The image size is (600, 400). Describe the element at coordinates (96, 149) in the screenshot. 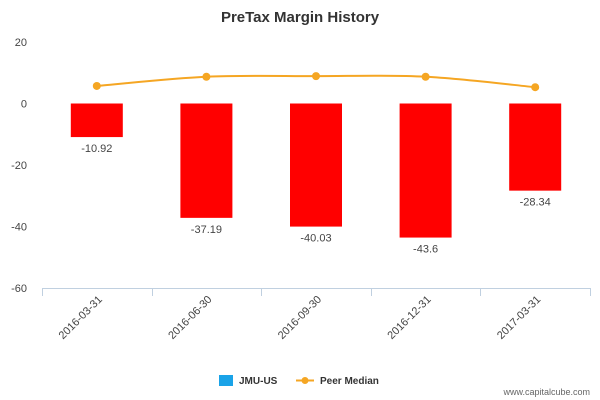

I see `bar-data-label: -10.92` at that location.